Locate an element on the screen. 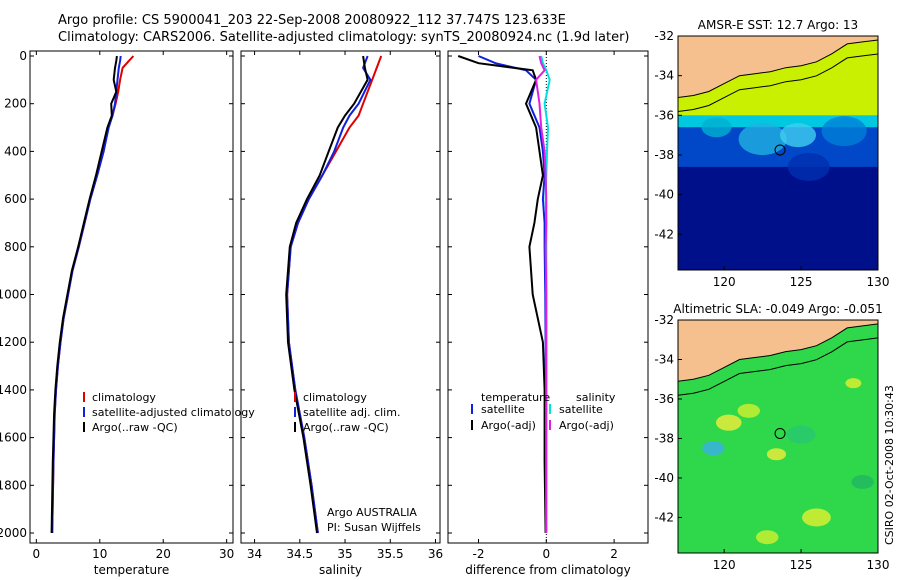 The height and width of the screenshot is (580, 900). difference-xtick-label: 0 is located at coordinates (546, 554).